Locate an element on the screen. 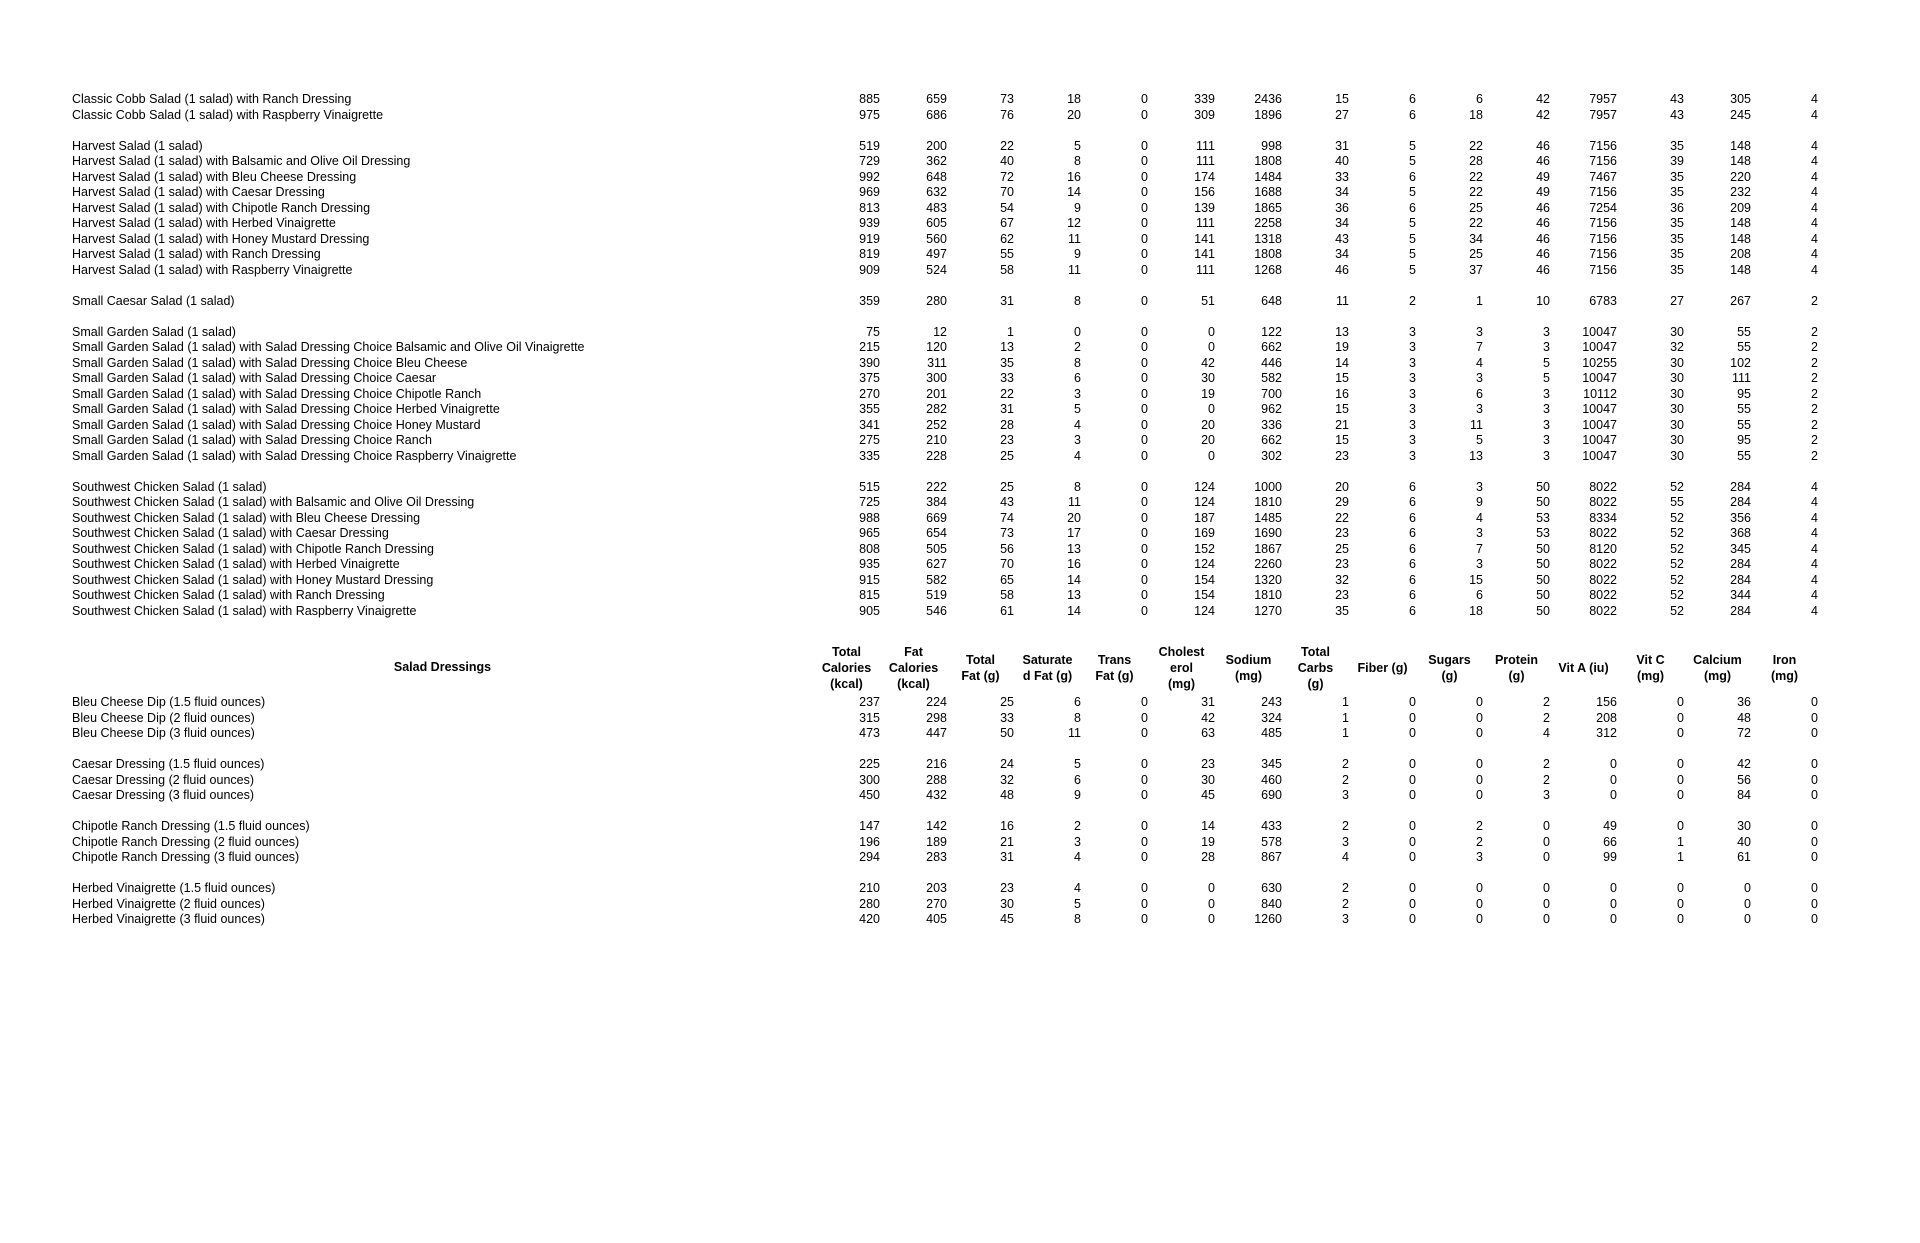  cell-total-calories-kcal: 729 is located at coordinates (869, 161).